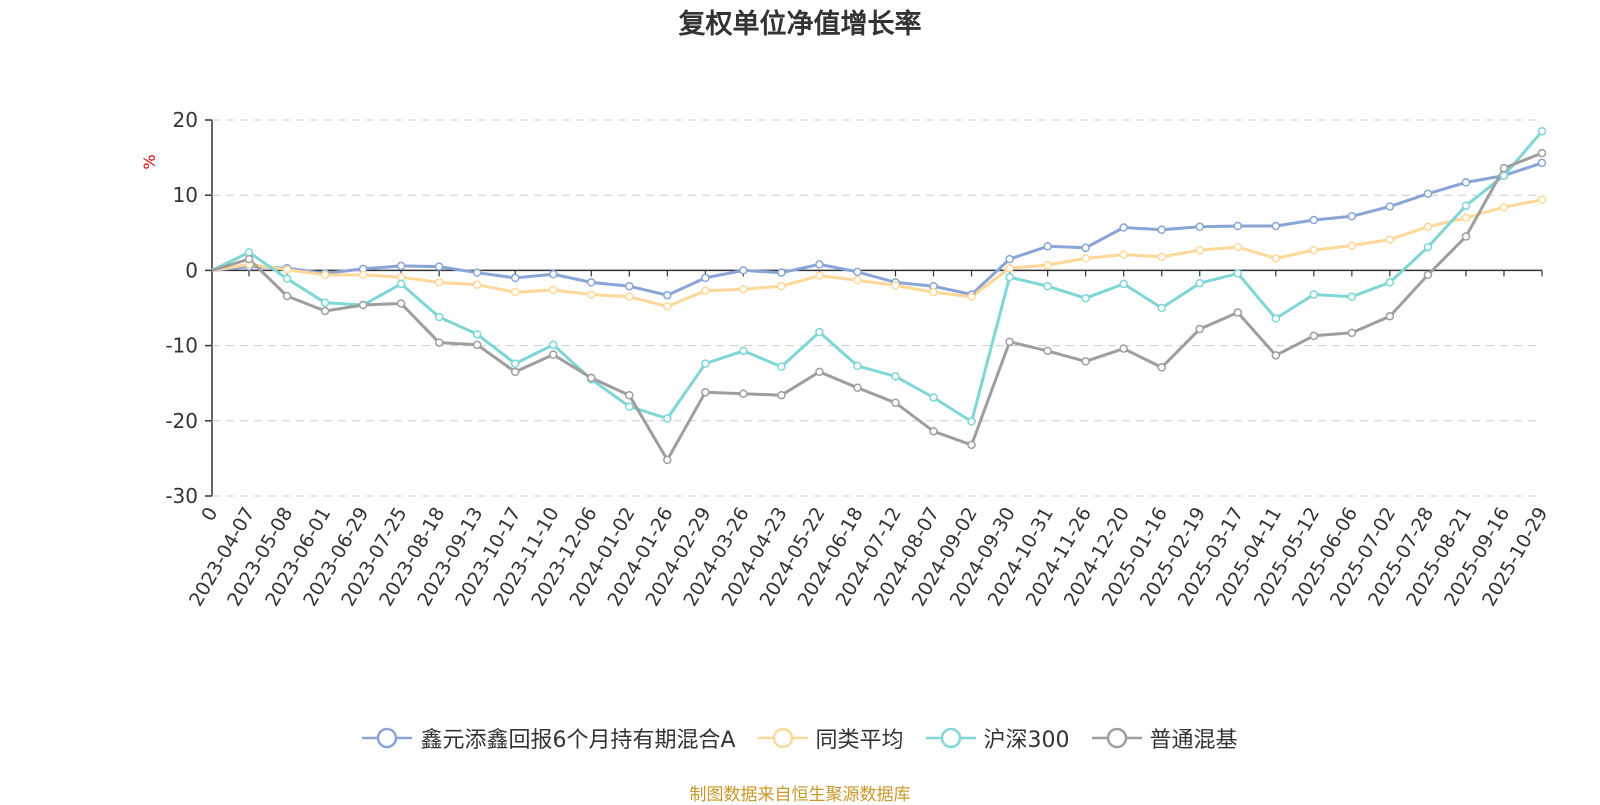 The width and height of the screenshot is (1600, 805). I want to click on legend-label: 沪深300, so click(1026, 740).